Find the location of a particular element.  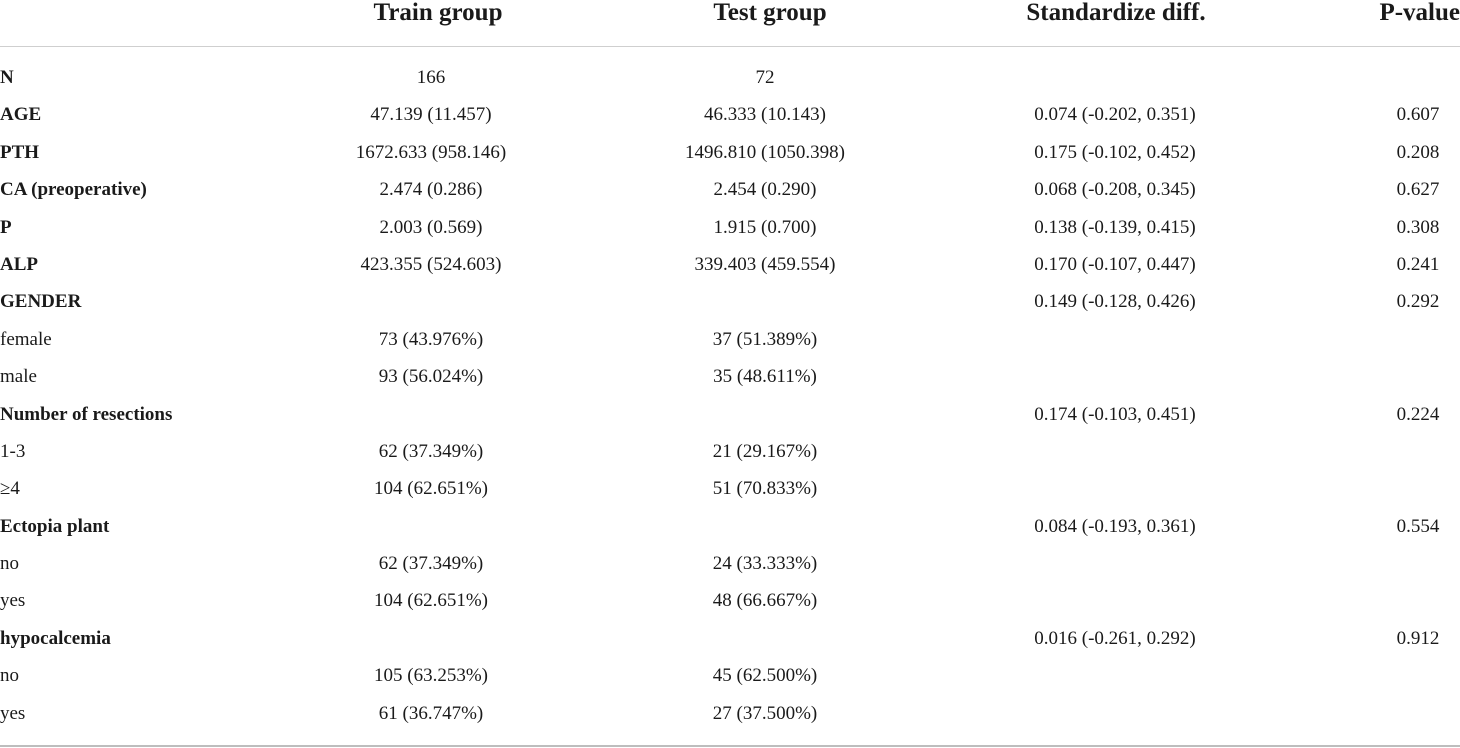

test-value: 48 (66.667%) is located at coordinates (765, 601).